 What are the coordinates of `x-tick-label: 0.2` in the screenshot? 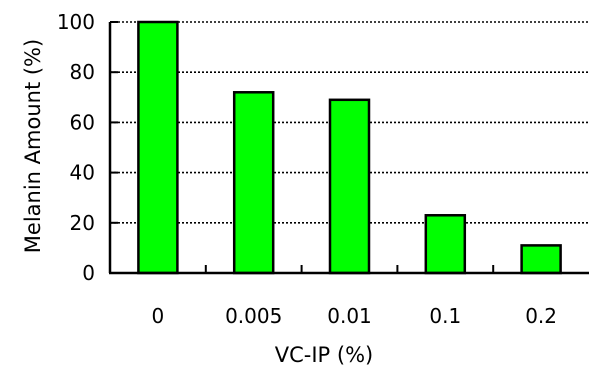 It's located at (541, 316).